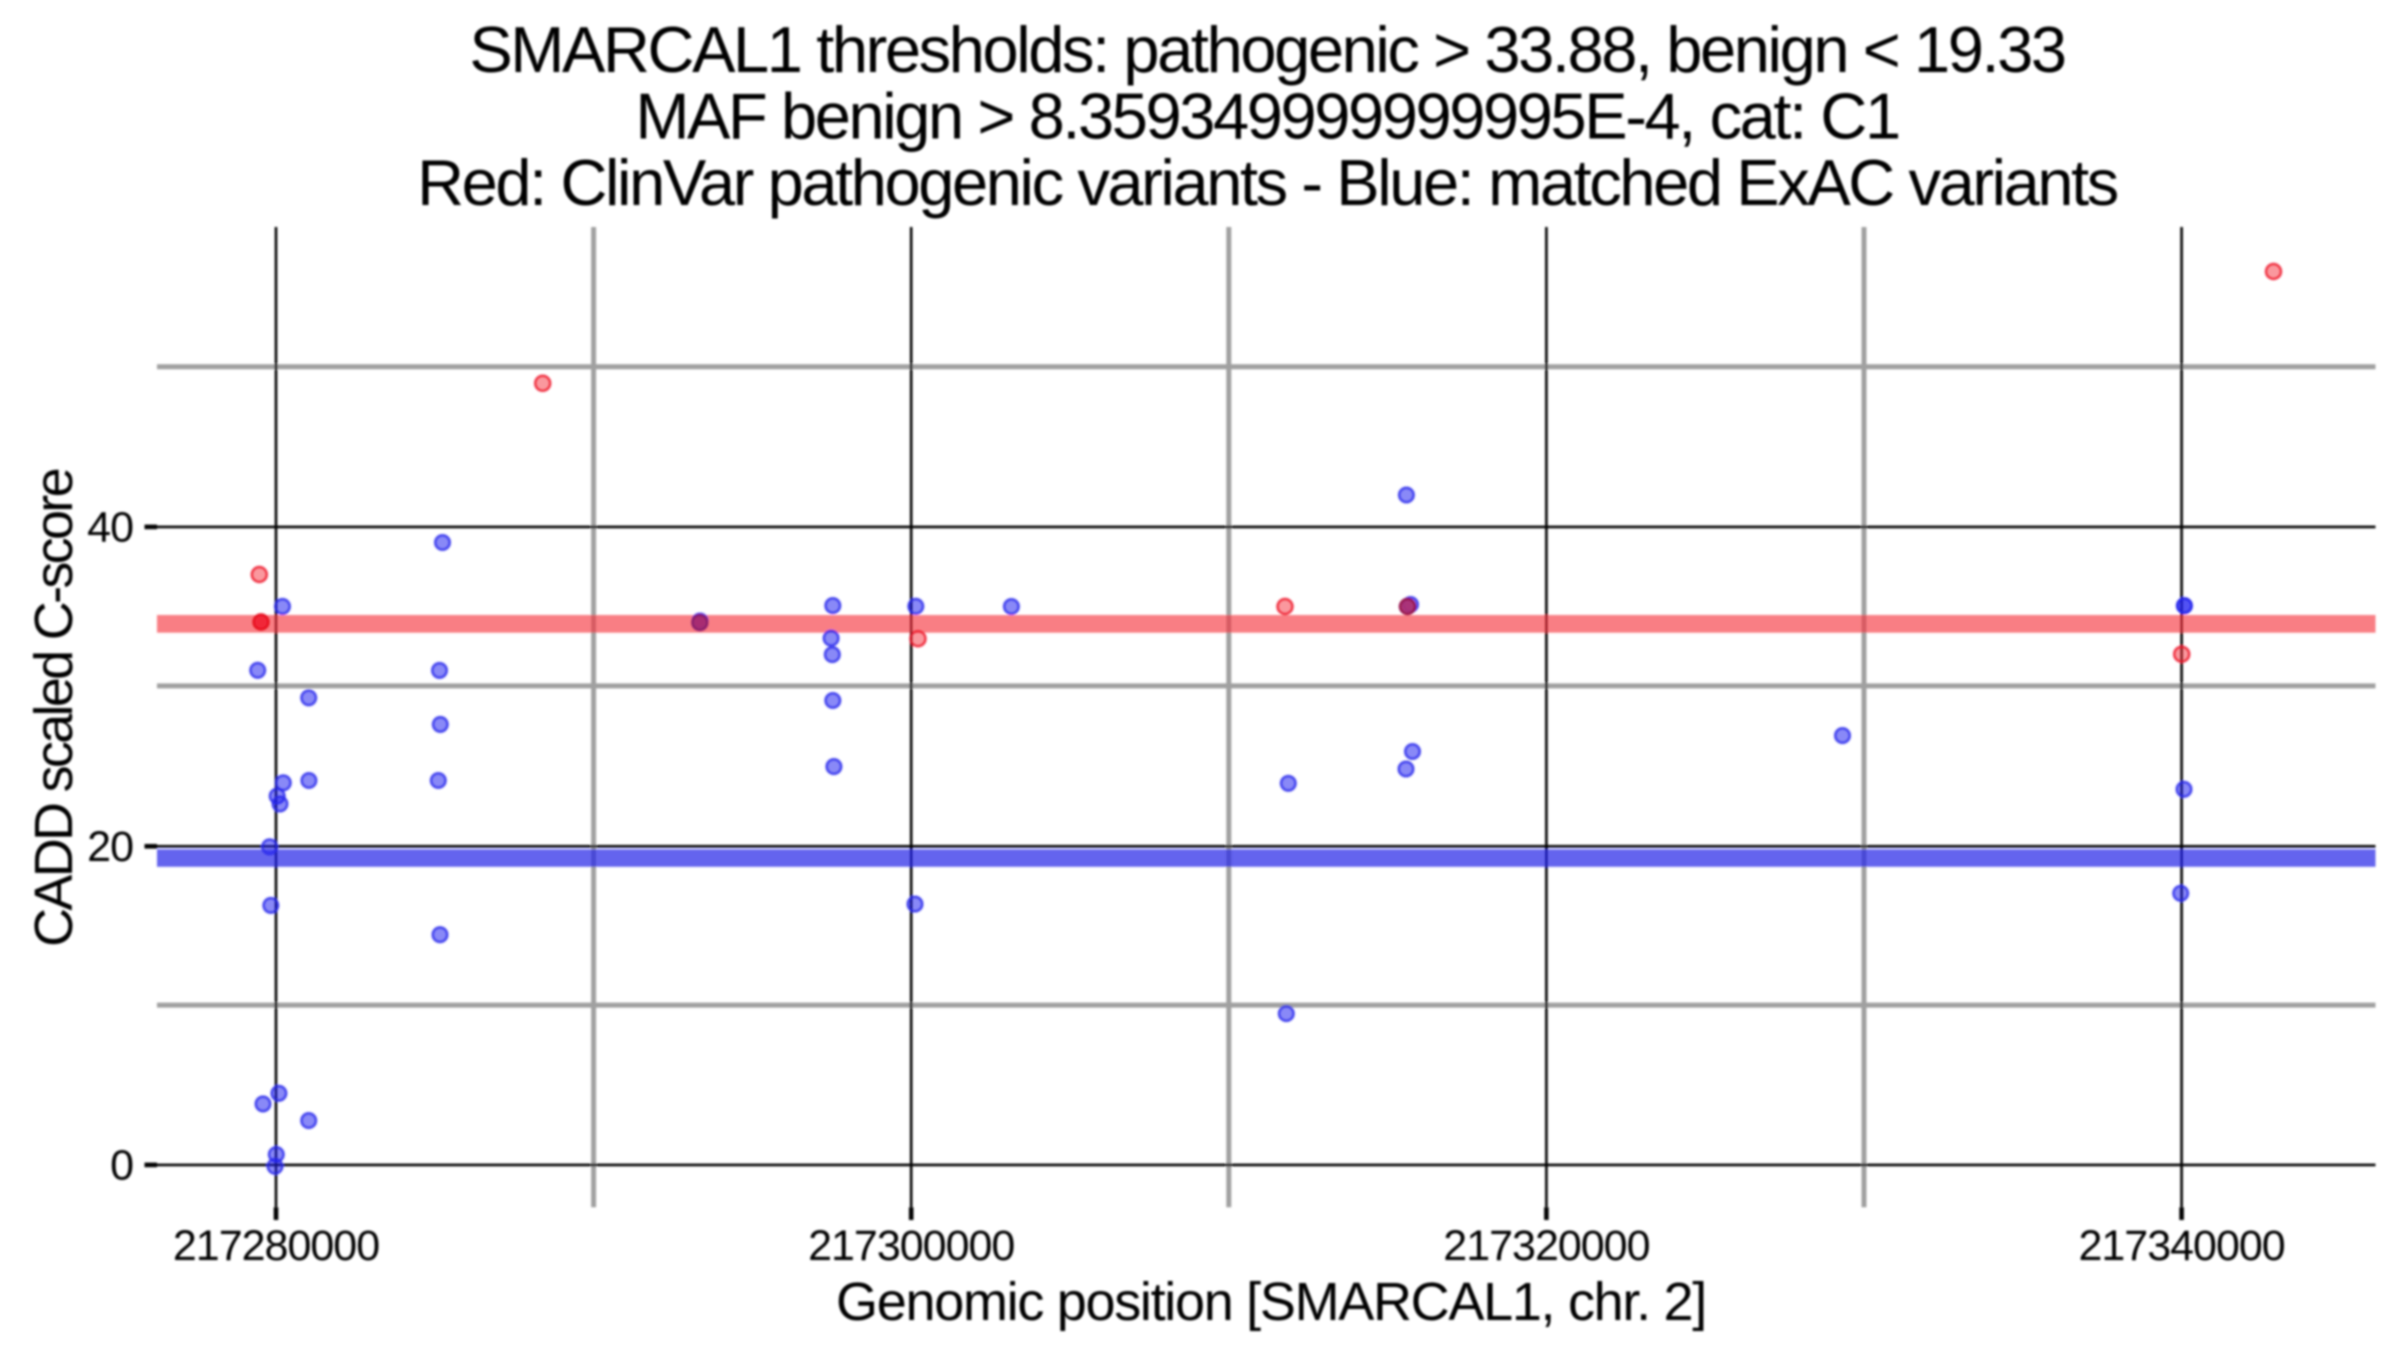 The width and height of the screenshot is (2400, 1350). What do you see at coordinates (110, 847) in the screenshot?
I see `svg-text: 20` at bounding box center [110, 847].